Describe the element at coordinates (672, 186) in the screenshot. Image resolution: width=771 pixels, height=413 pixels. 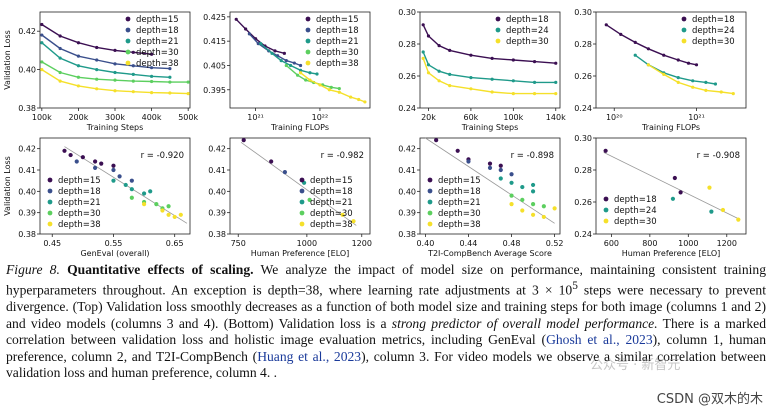
I see `fit-line` at that location.